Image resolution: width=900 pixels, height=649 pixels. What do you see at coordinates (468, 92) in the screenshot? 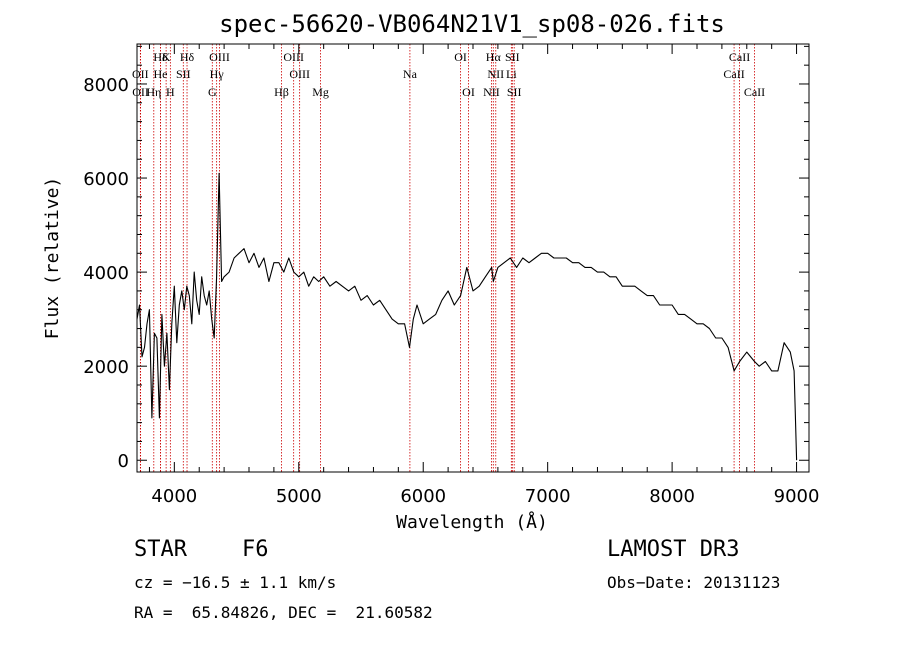
I see `line-marker-label-24: OI` at bounding box center [468, 92].